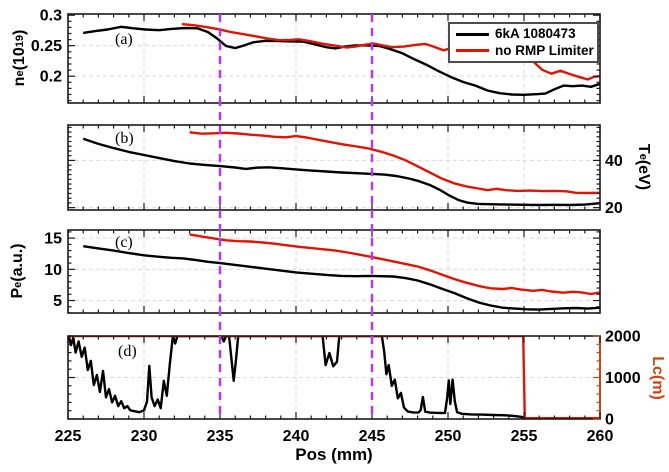  I want to click on y-tick-label: 20, so click(614, 208).